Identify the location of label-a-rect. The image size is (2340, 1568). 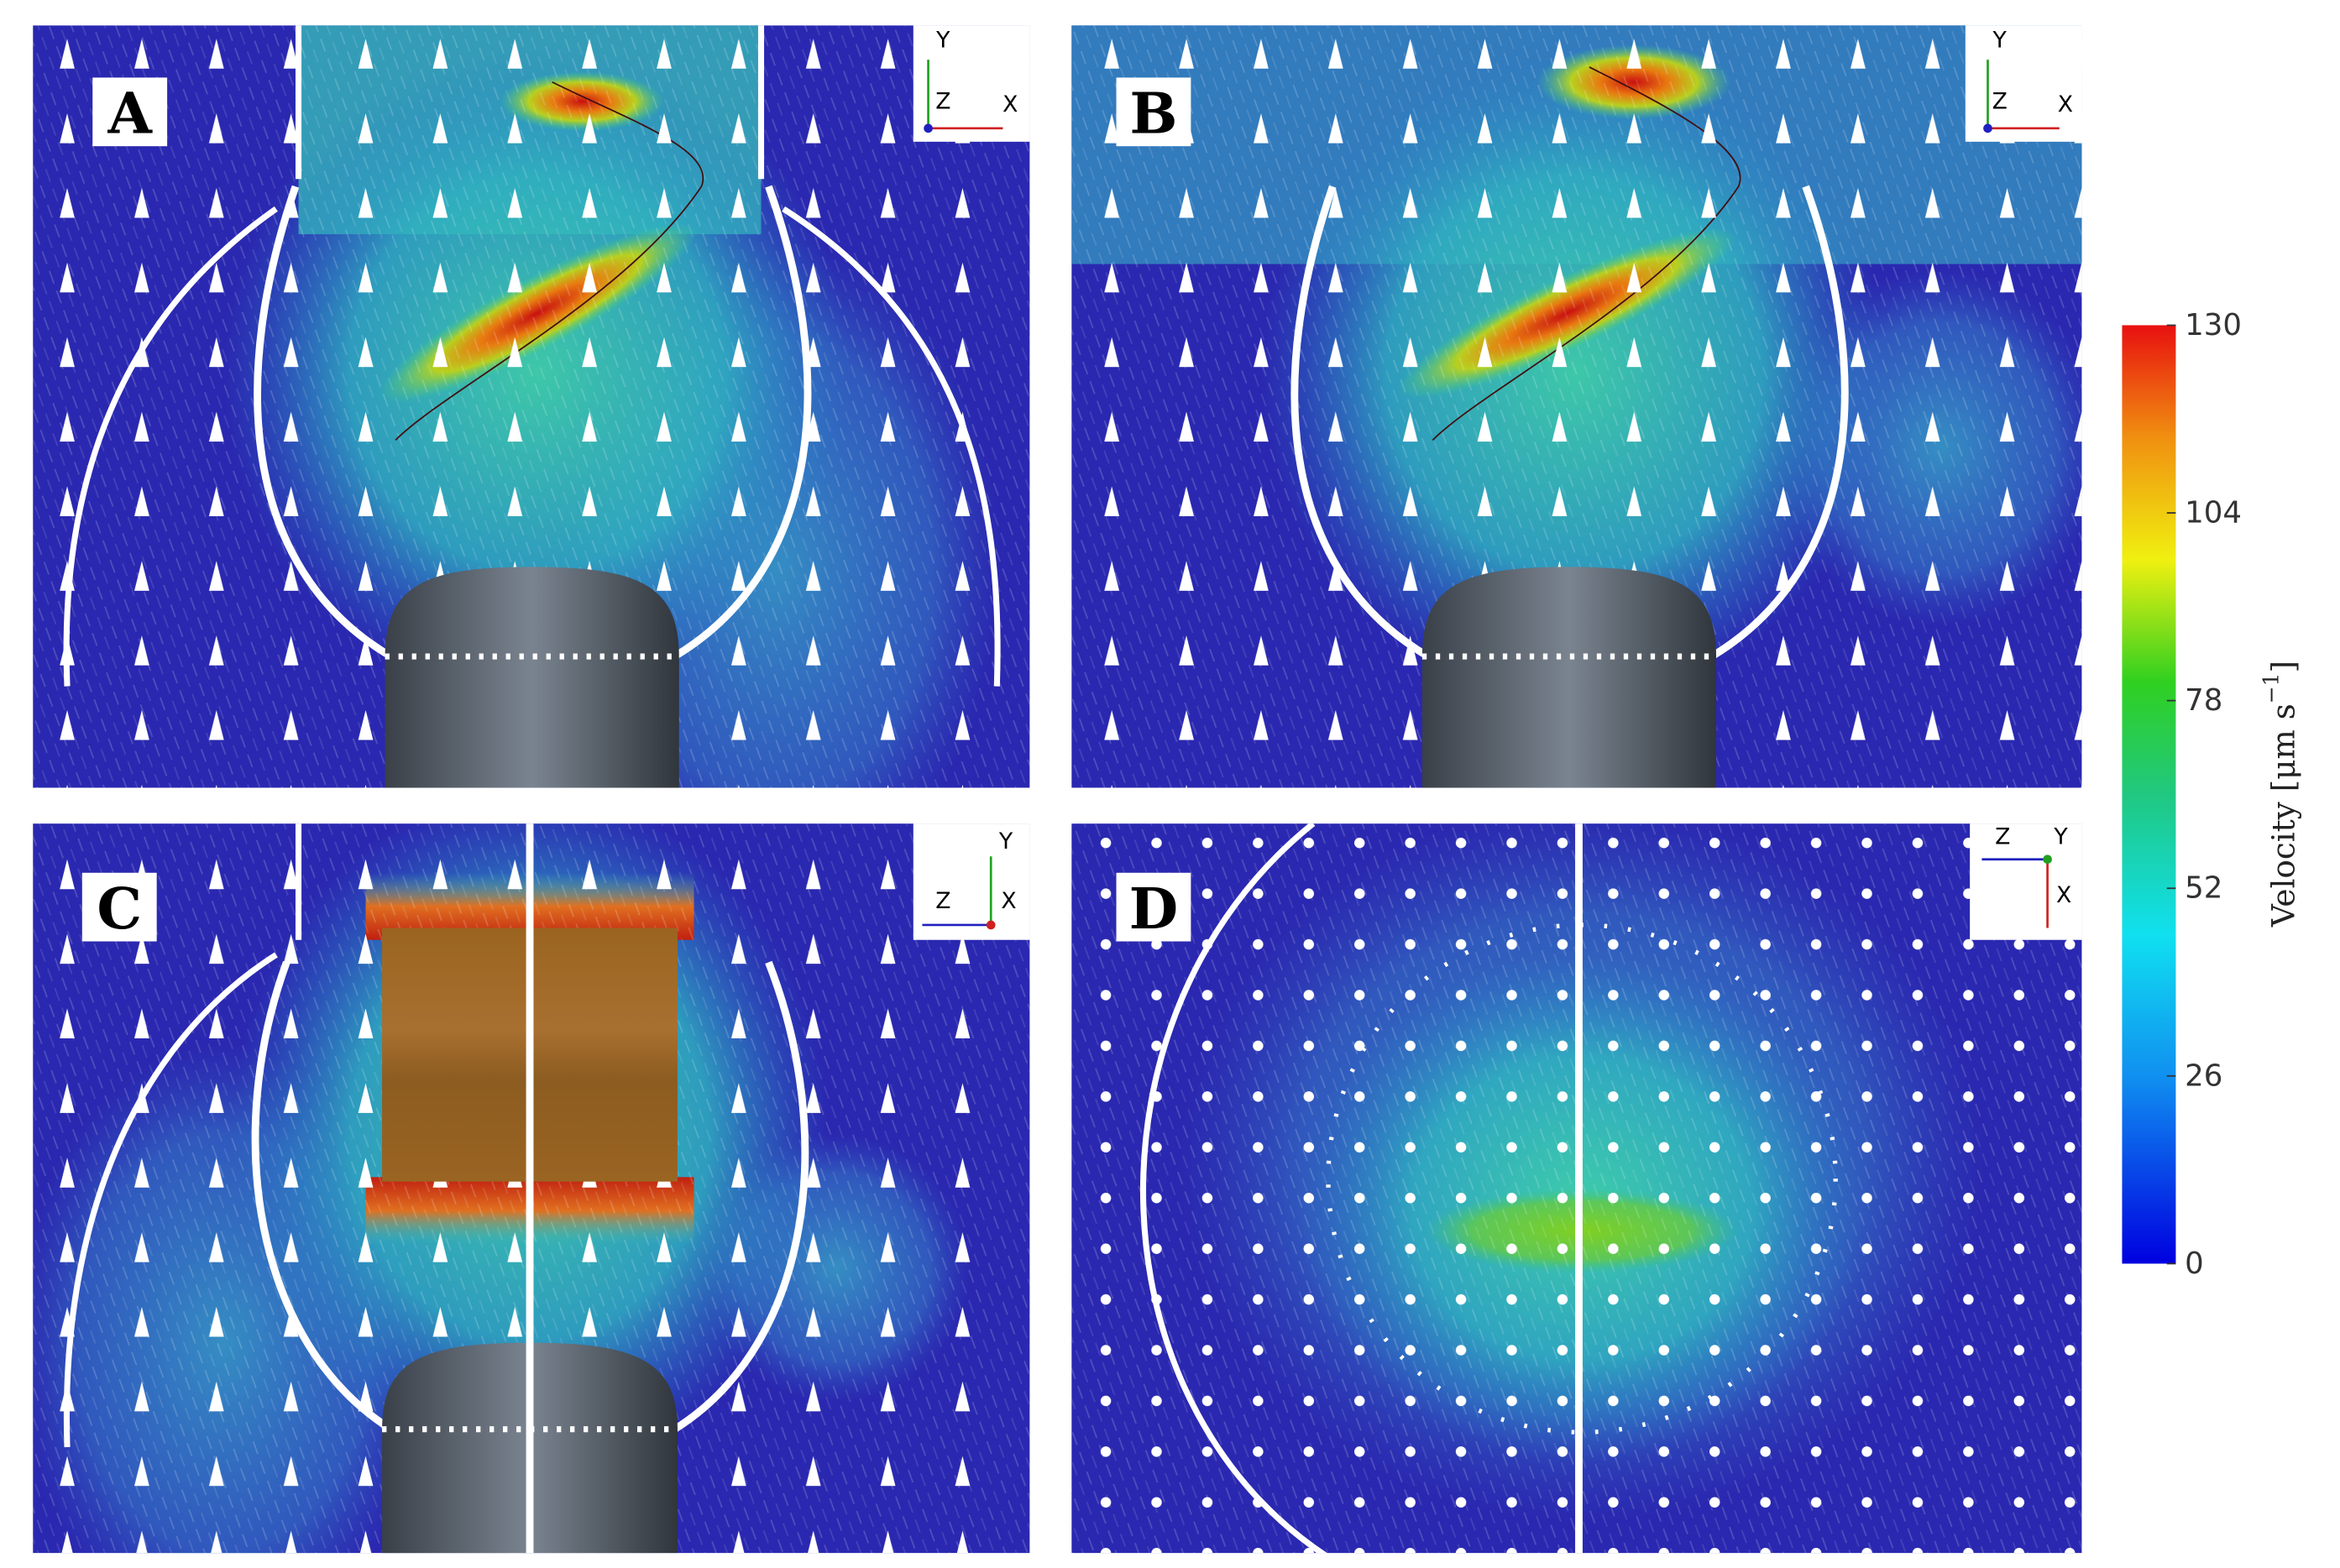
(130, 112).